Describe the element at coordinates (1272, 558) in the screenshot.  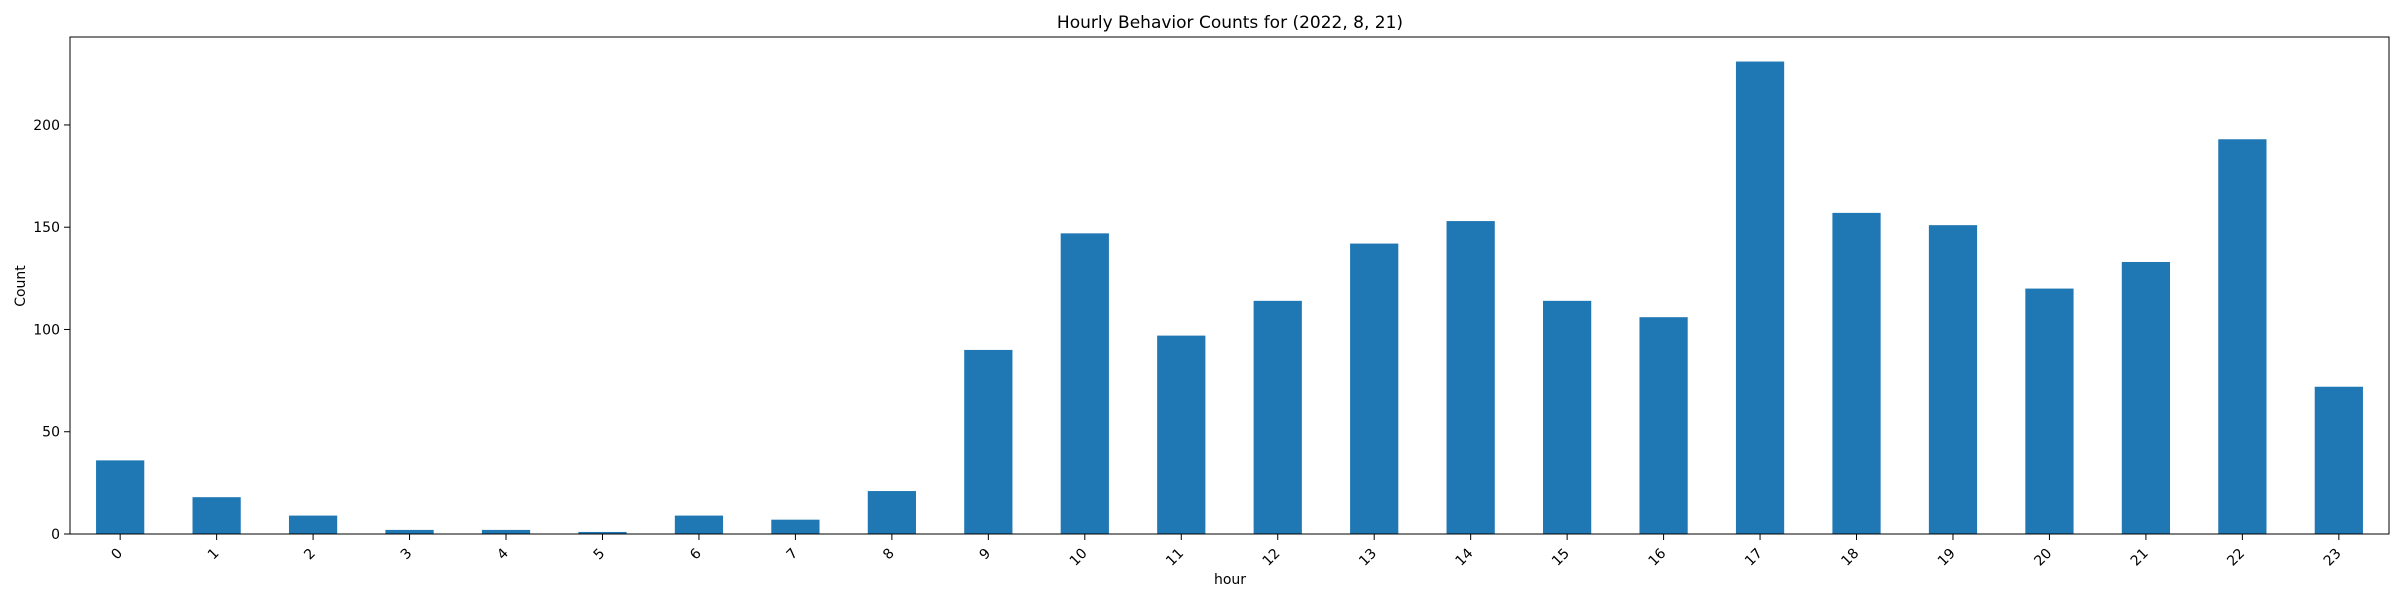
I see `x-tick-label: 12` at that location.